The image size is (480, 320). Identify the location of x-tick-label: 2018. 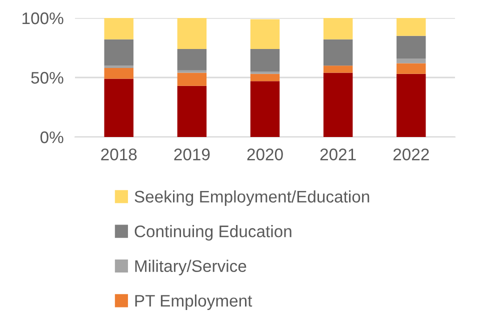
(119, 154).